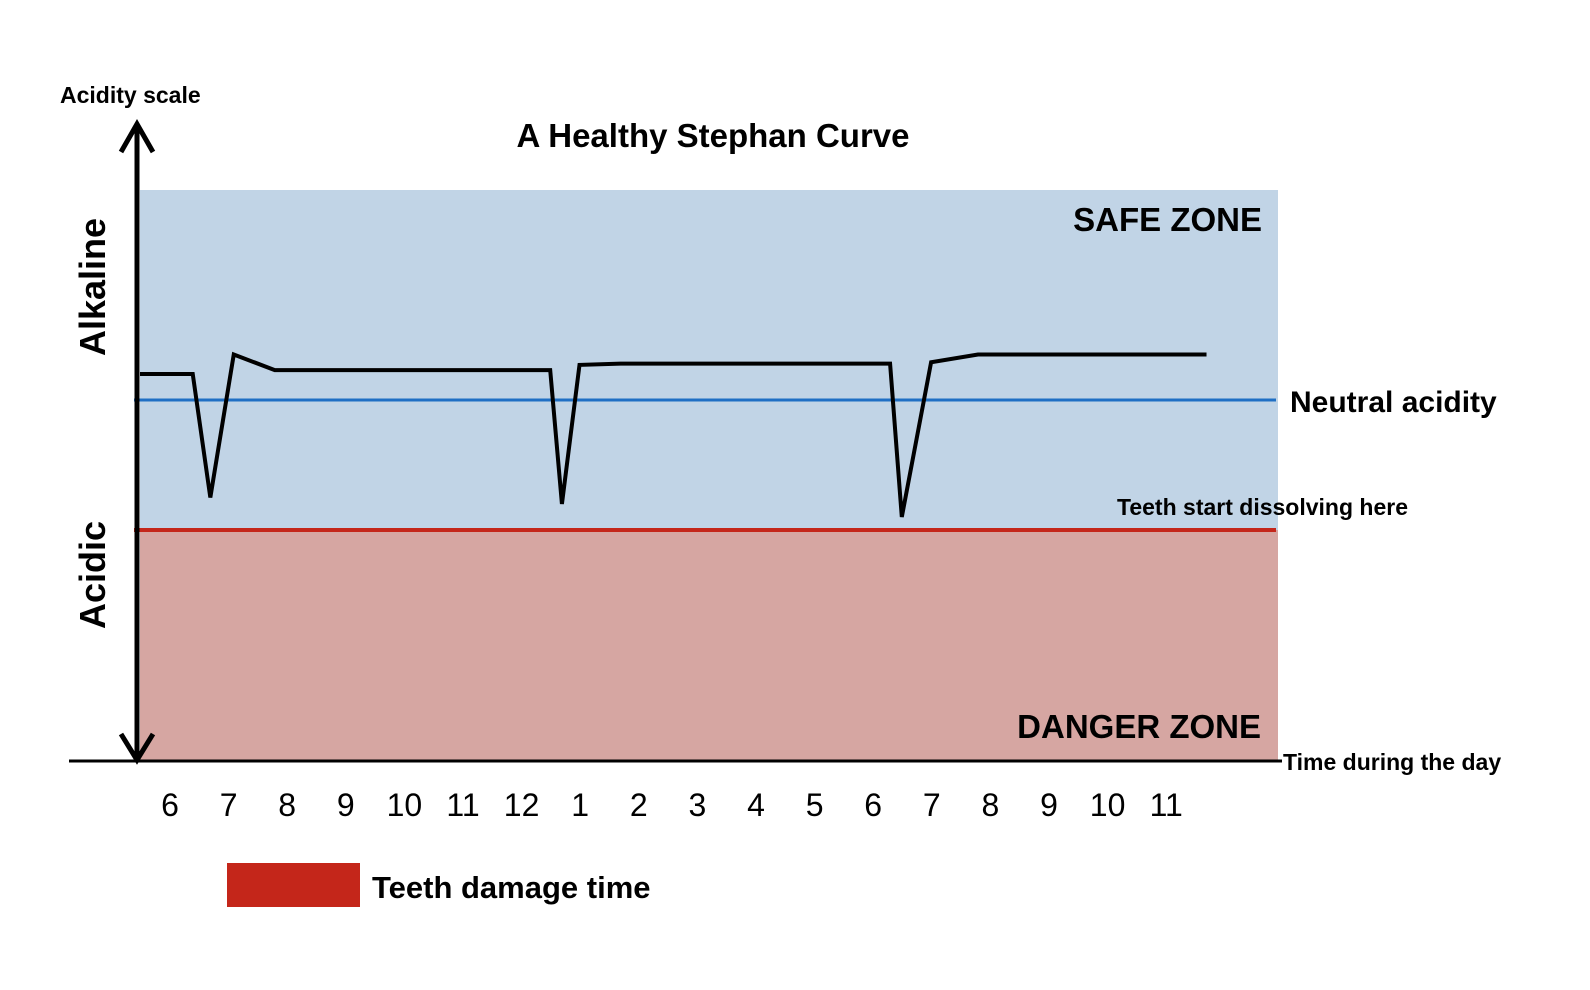  I want to click on legend-label: Teeth damage time, so click(511, 887).